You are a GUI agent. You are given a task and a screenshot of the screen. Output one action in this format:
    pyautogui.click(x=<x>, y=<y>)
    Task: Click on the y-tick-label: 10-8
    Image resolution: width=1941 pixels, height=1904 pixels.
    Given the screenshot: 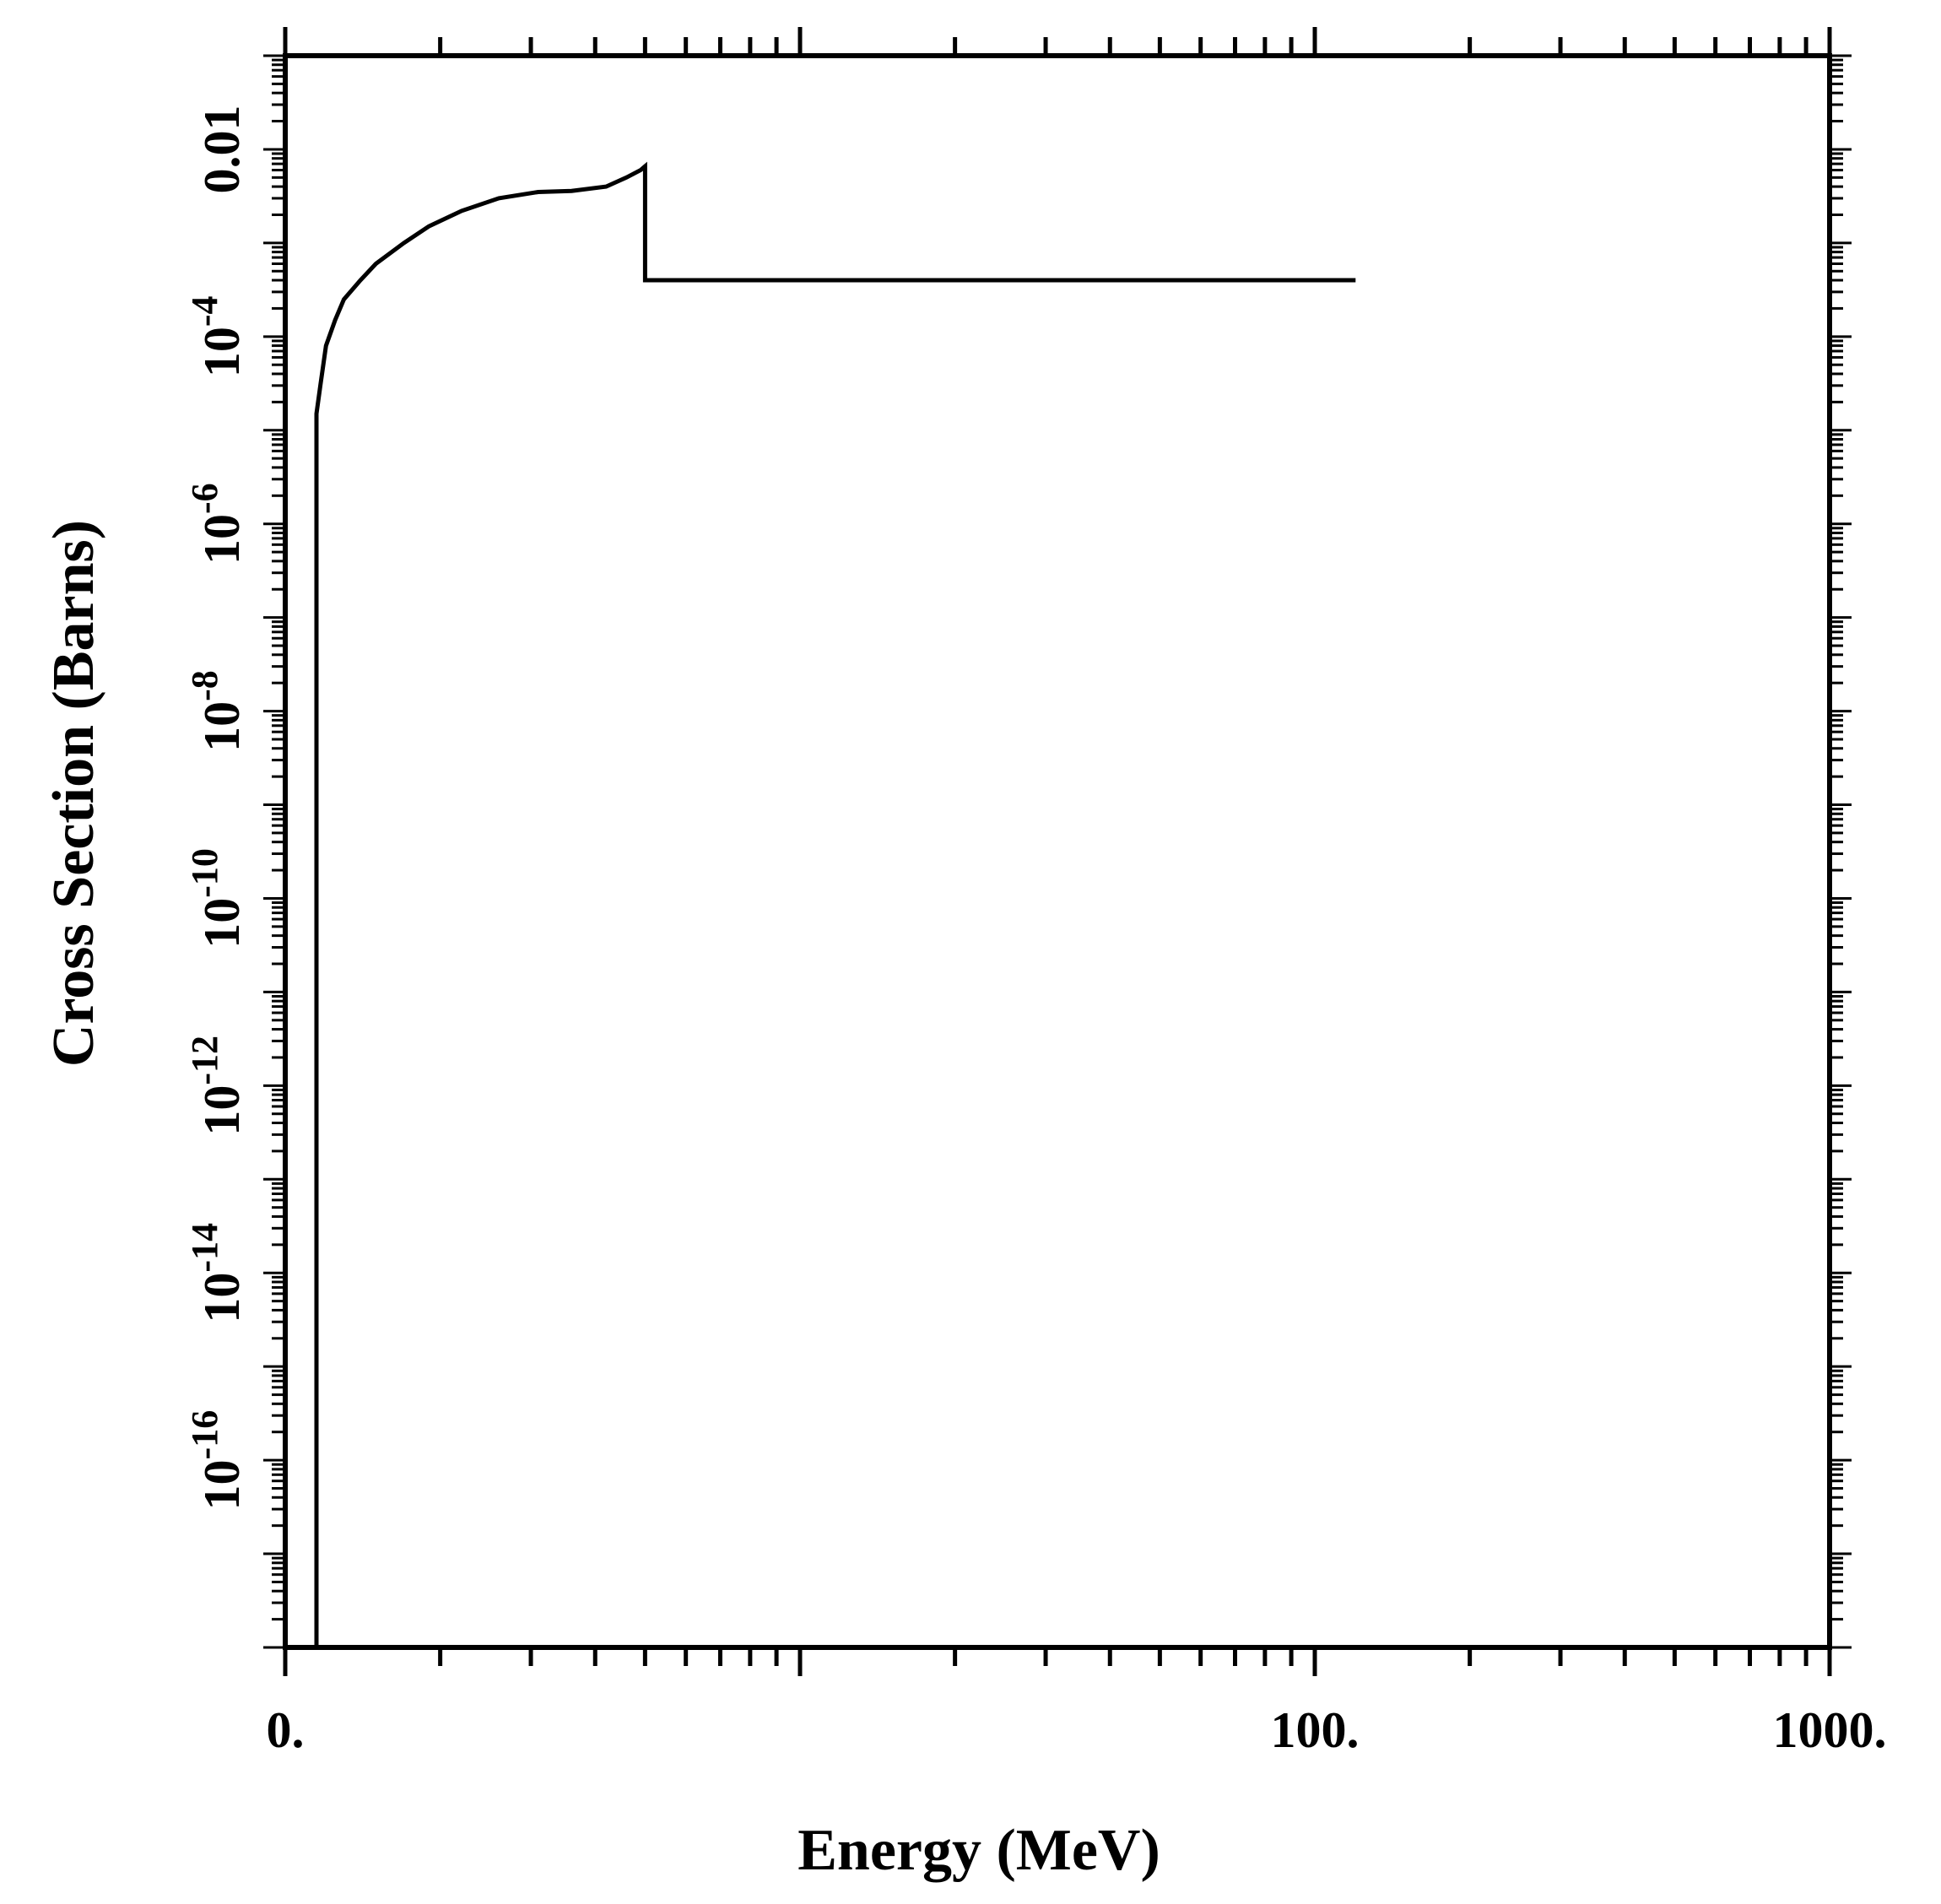 What is the action you would take?
    pyautogui.click(x=217, y=711)
    